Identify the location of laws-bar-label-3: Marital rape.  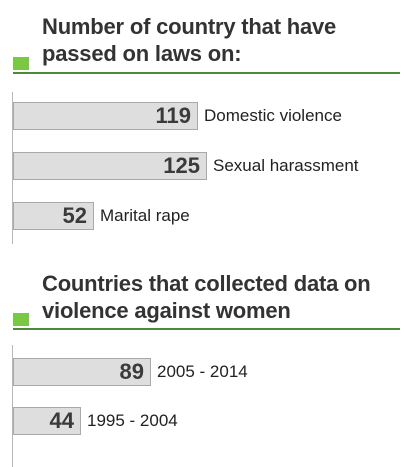
(145, 215).